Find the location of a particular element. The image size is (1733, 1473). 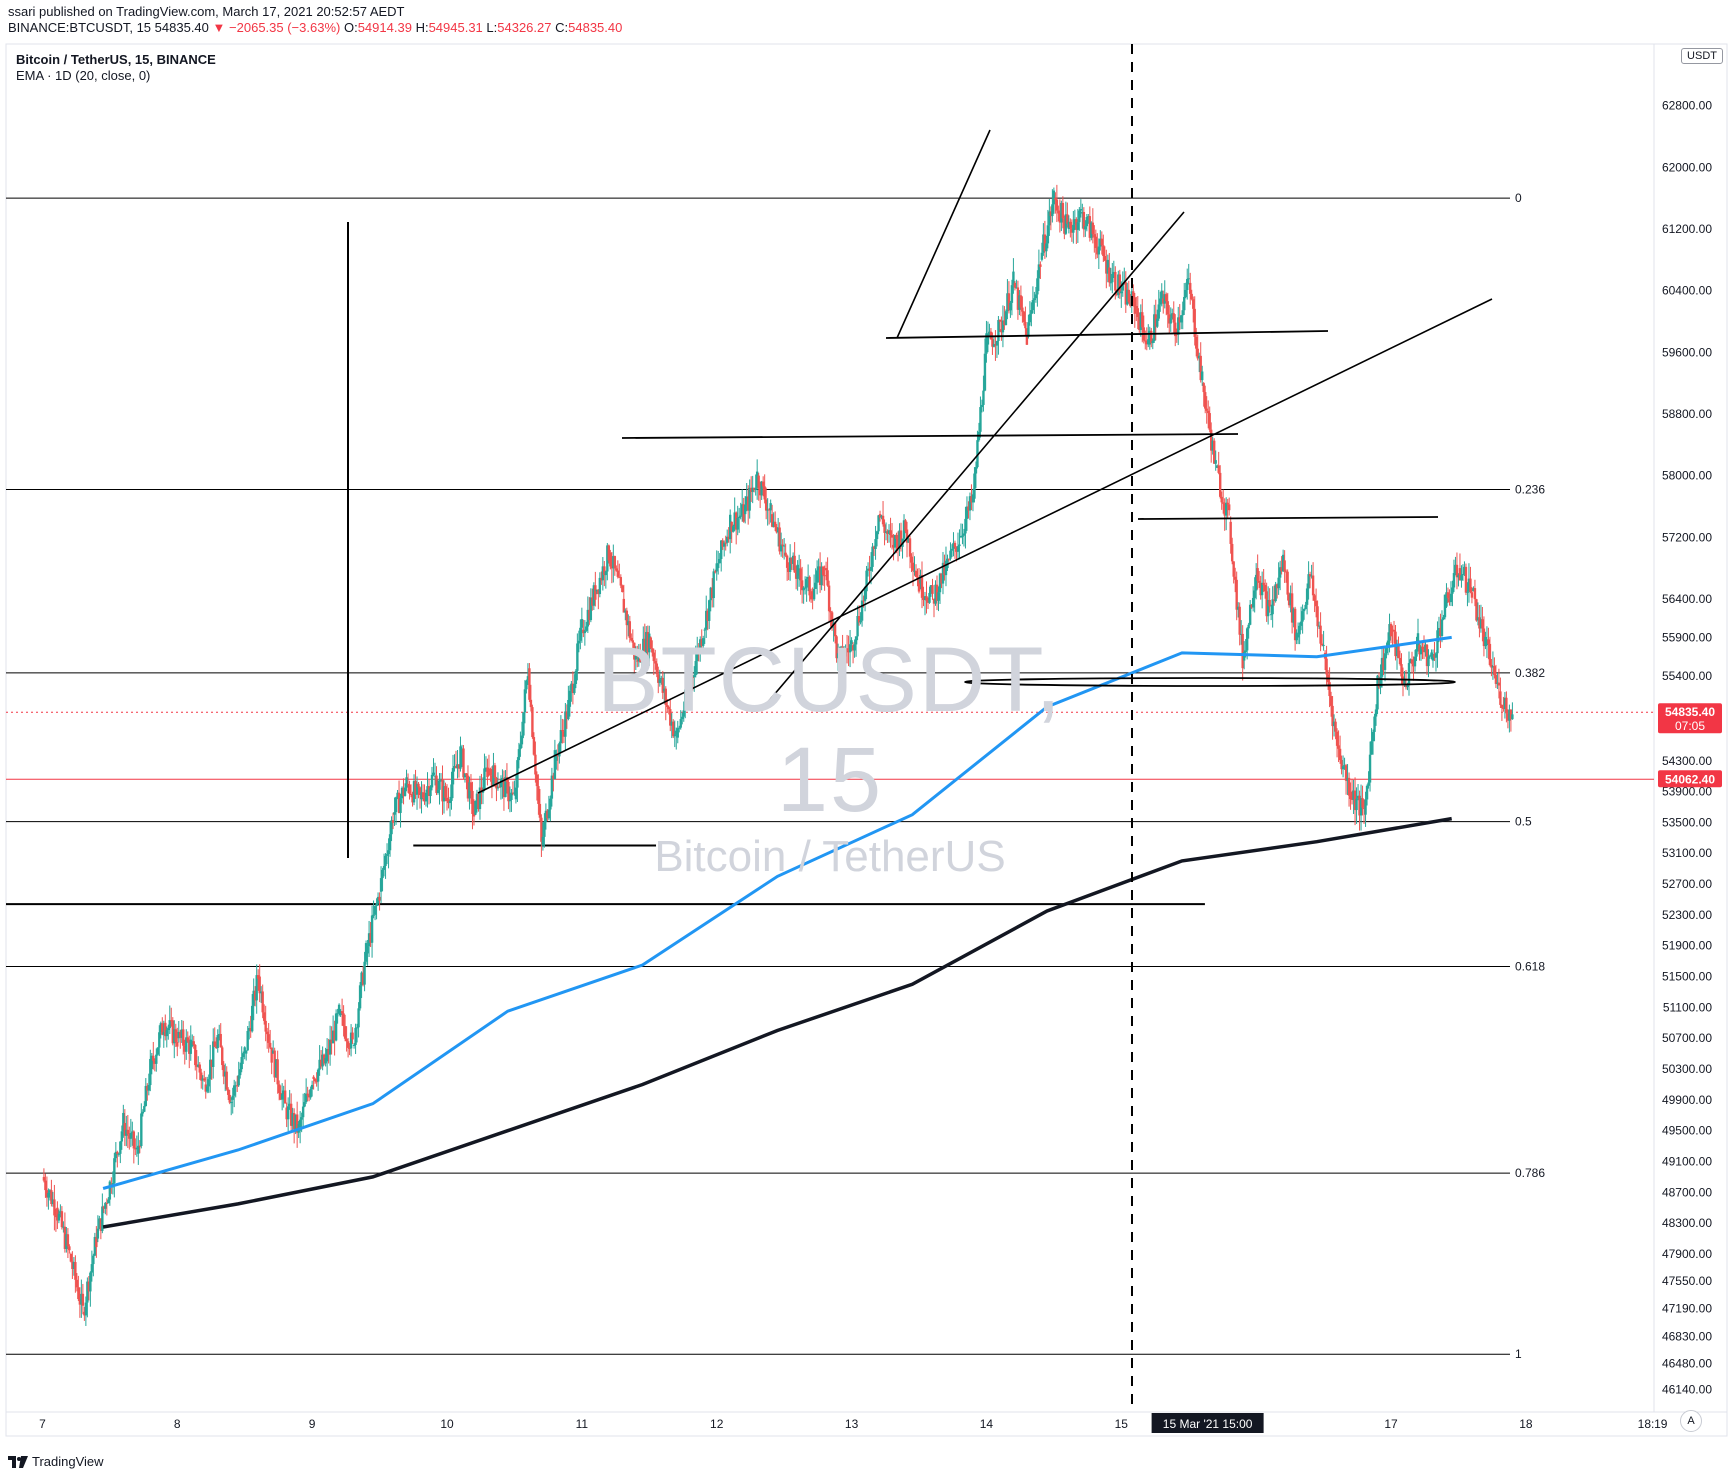

currency-badge: USDT is located at coordinates (1702, 56).